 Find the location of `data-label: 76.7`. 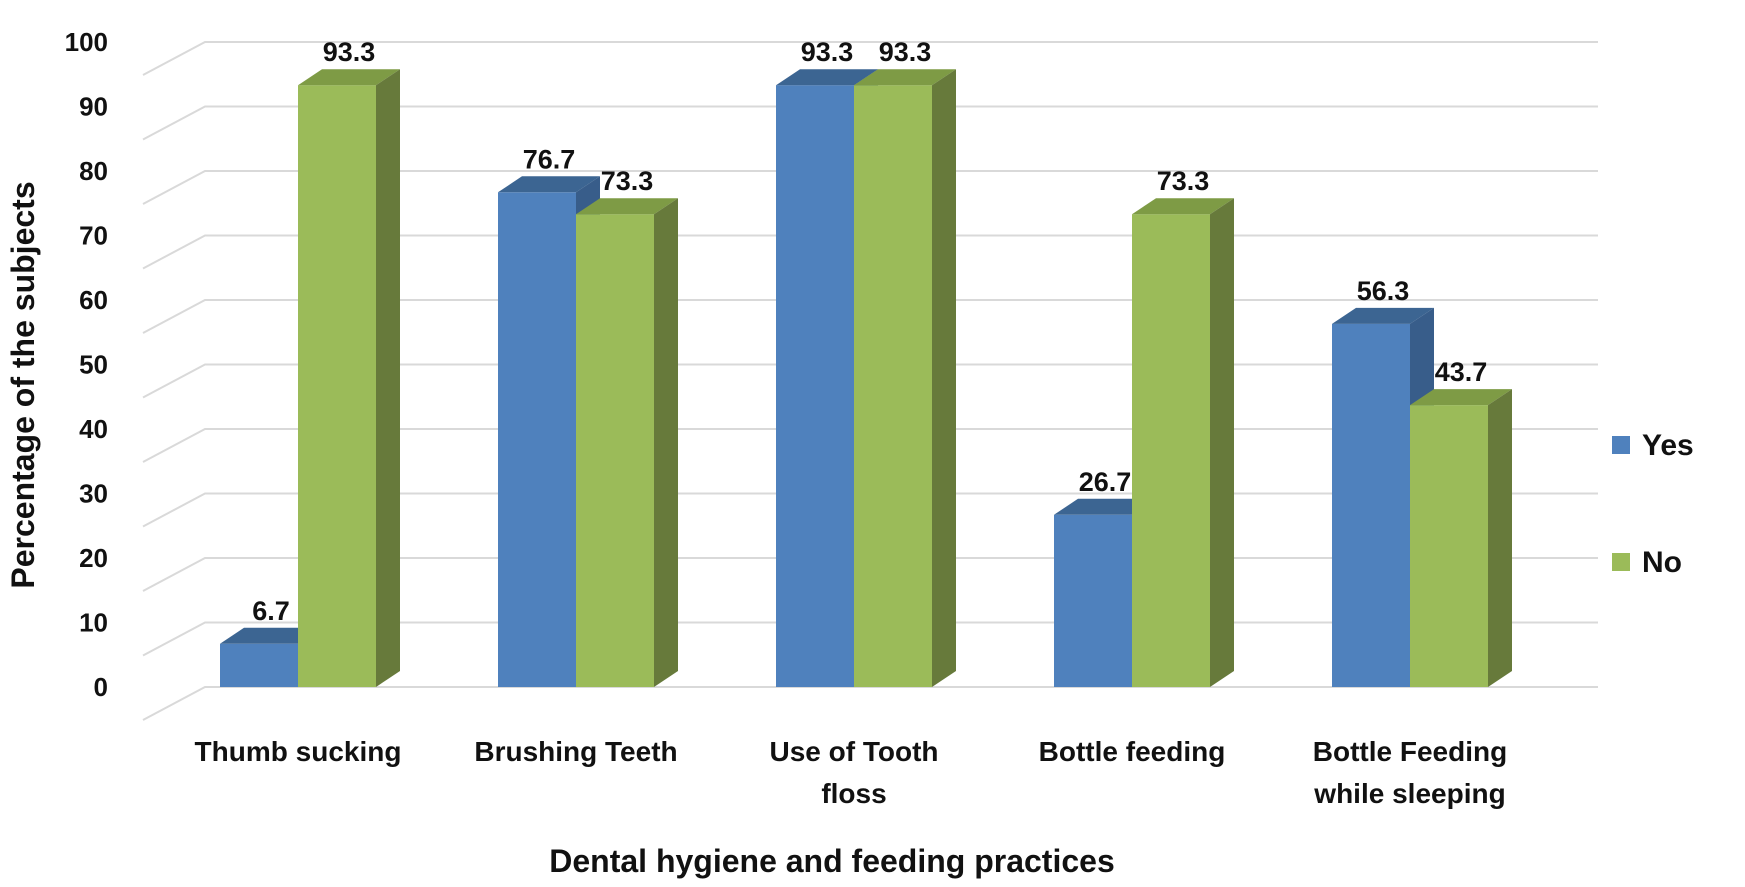

data-label: 76.7 is located at coordinates (549, 159).